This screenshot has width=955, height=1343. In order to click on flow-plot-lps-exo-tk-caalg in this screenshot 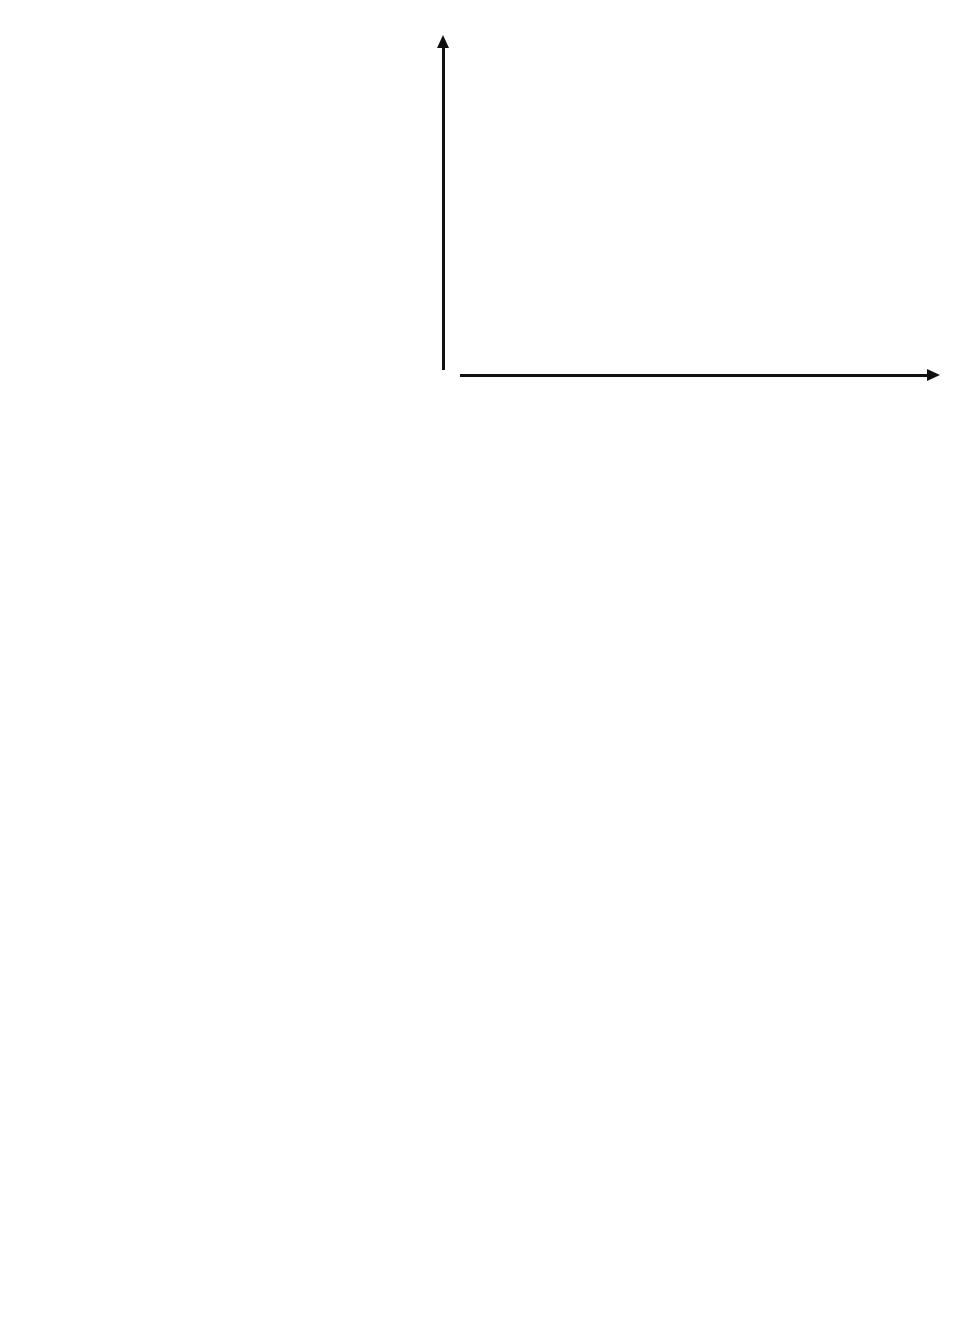, I will do `click(870, 277)`.